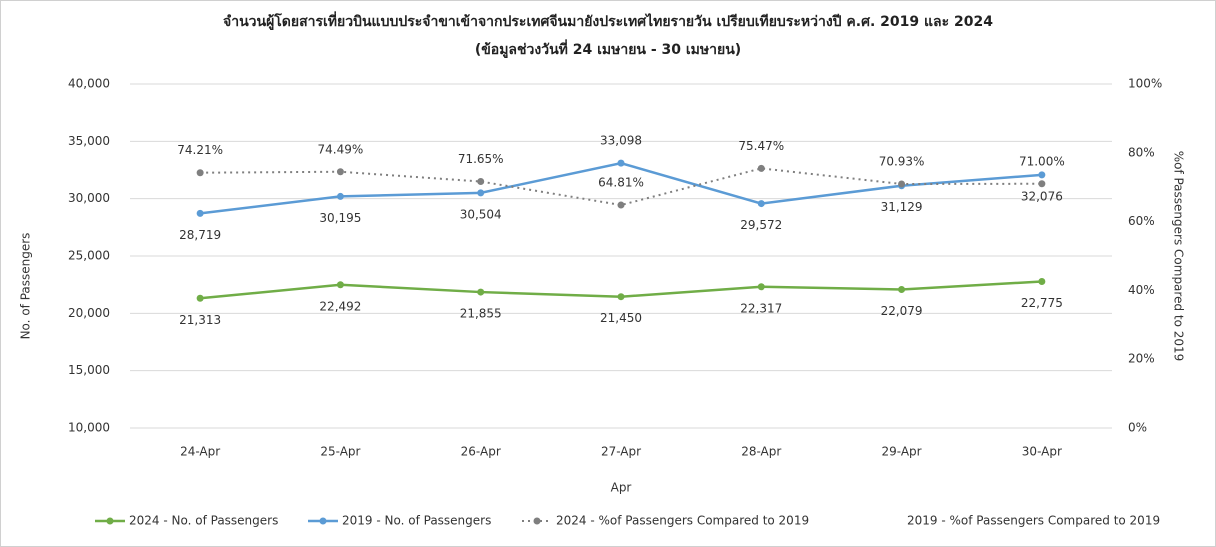 This screenshot has height=547, width=1216. What do you see at coordinates (341, 149) in the screenshot?
I see `data-label: 74.49%` at bounding box center [341, 149].